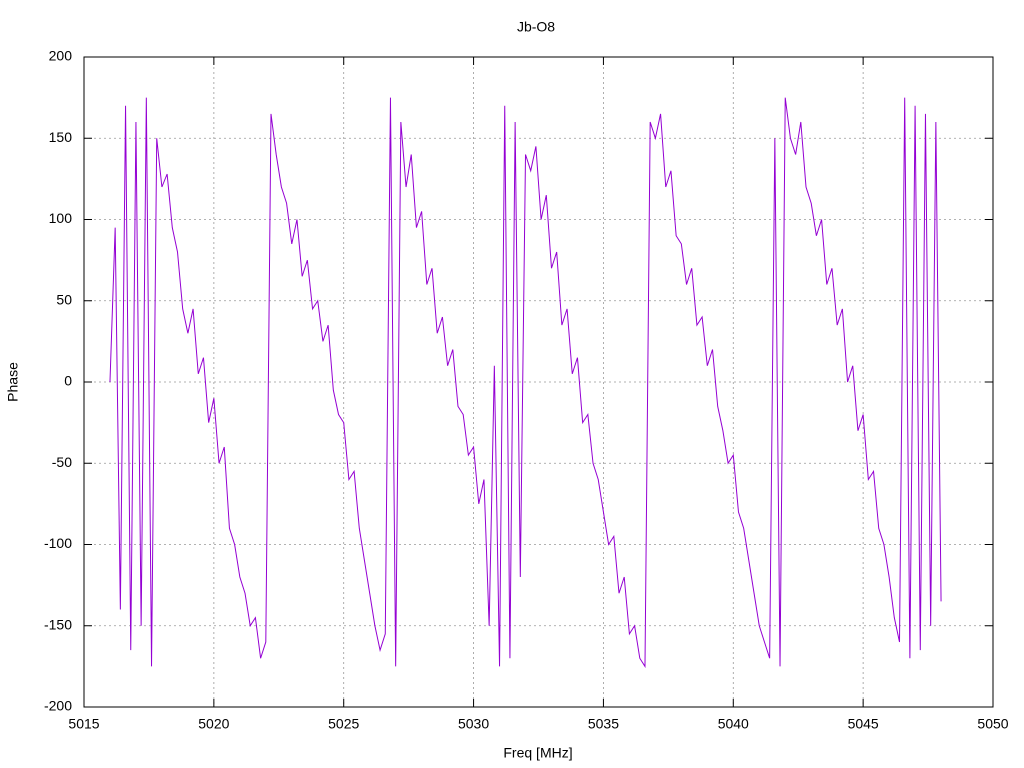  Describe the element at coordinates (68, 381) in the screenshot. I see `y-tick-label: 0` at that location.